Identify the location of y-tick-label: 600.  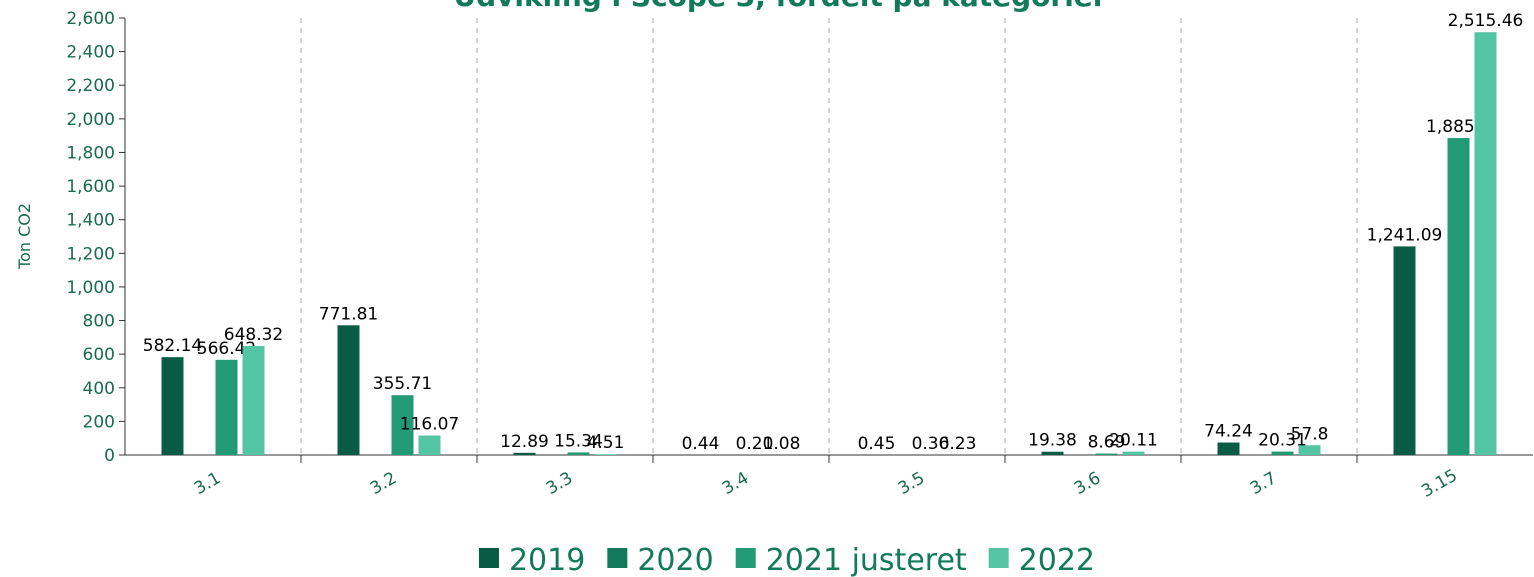
(99, 355).